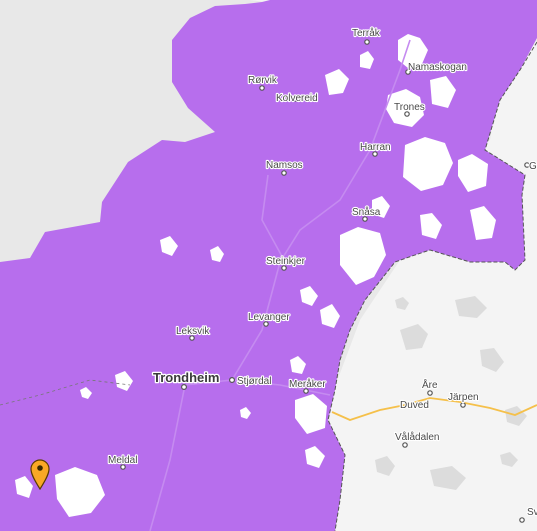 Image resolution: width=537 pixels, height=531 pixels. I want to click on map-pin-icon, so click(40, 475).